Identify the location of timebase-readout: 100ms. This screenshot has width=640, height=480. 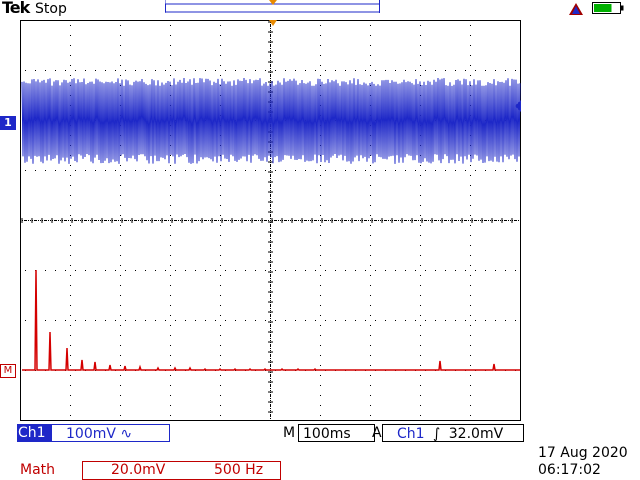
(336, 433).